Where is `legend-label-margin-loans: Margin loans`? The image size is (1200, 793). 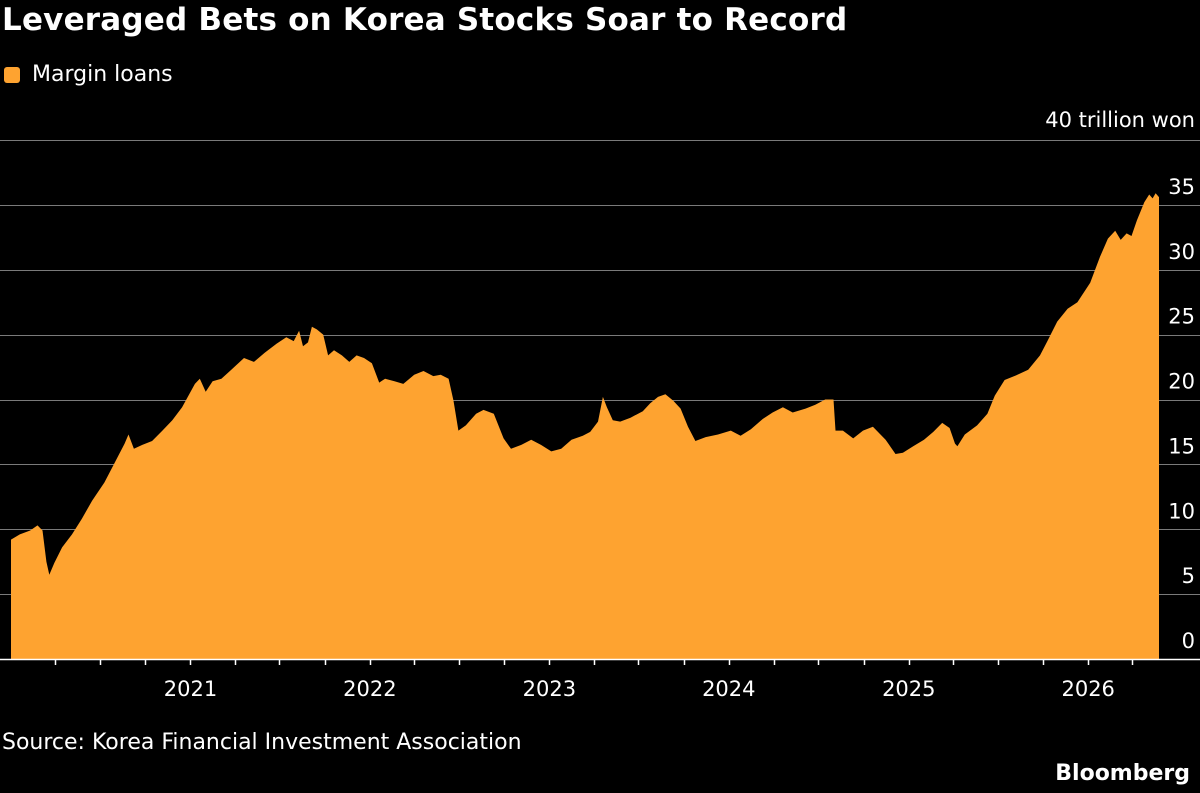
legend-label-margin-loans: Margin loans is located at coordinates (102, 74).